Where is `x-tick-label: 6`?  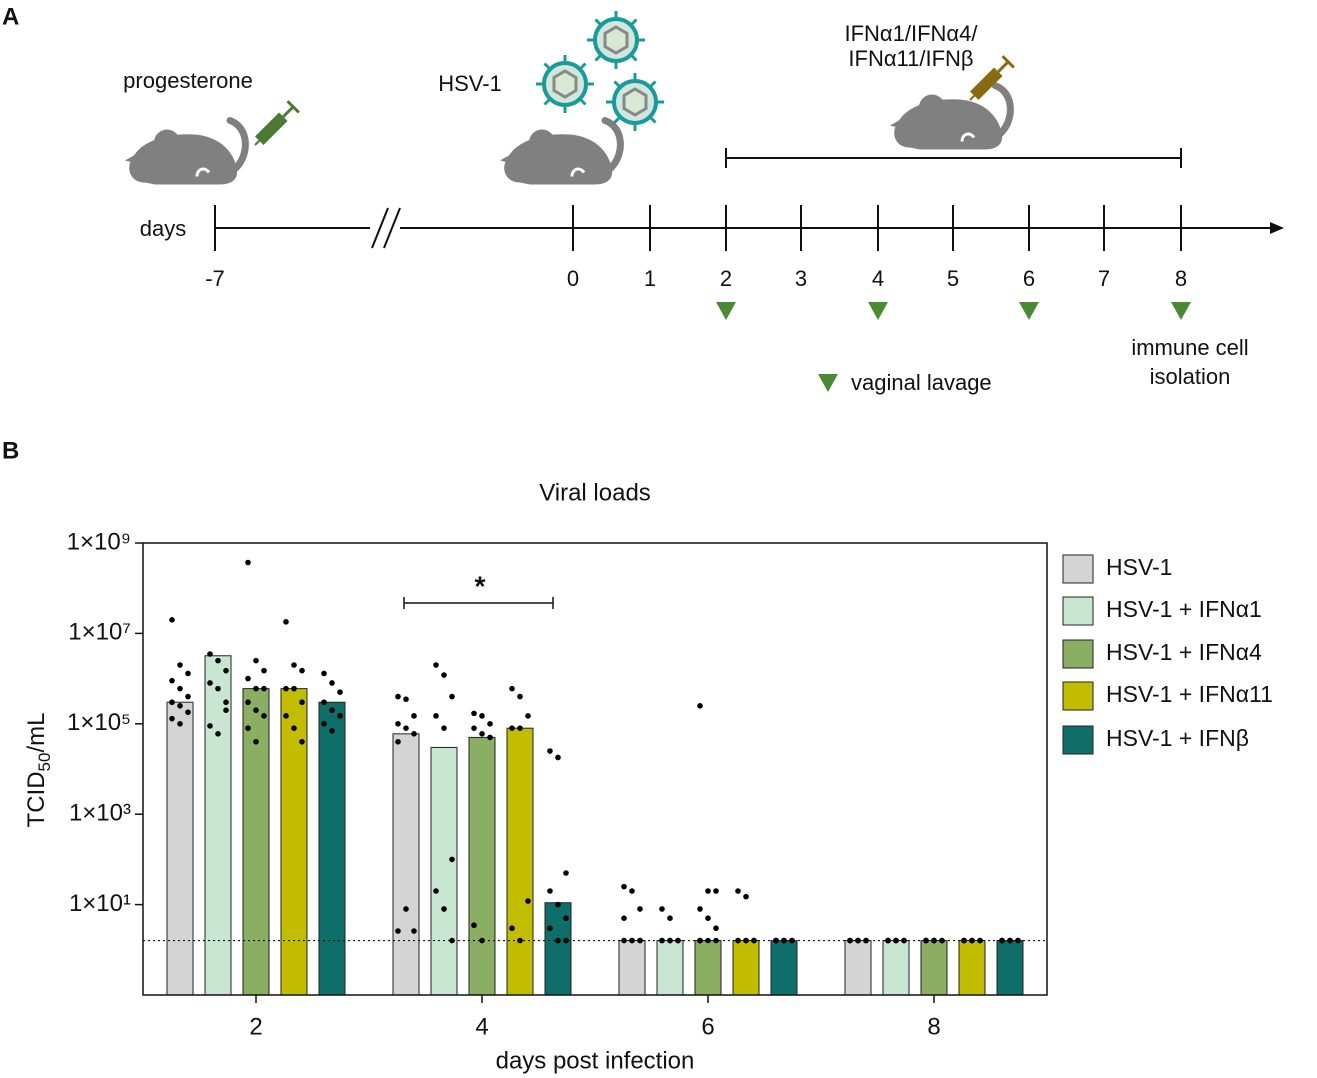 x-tick-label: 6 is located at coordinates (707, 1026).